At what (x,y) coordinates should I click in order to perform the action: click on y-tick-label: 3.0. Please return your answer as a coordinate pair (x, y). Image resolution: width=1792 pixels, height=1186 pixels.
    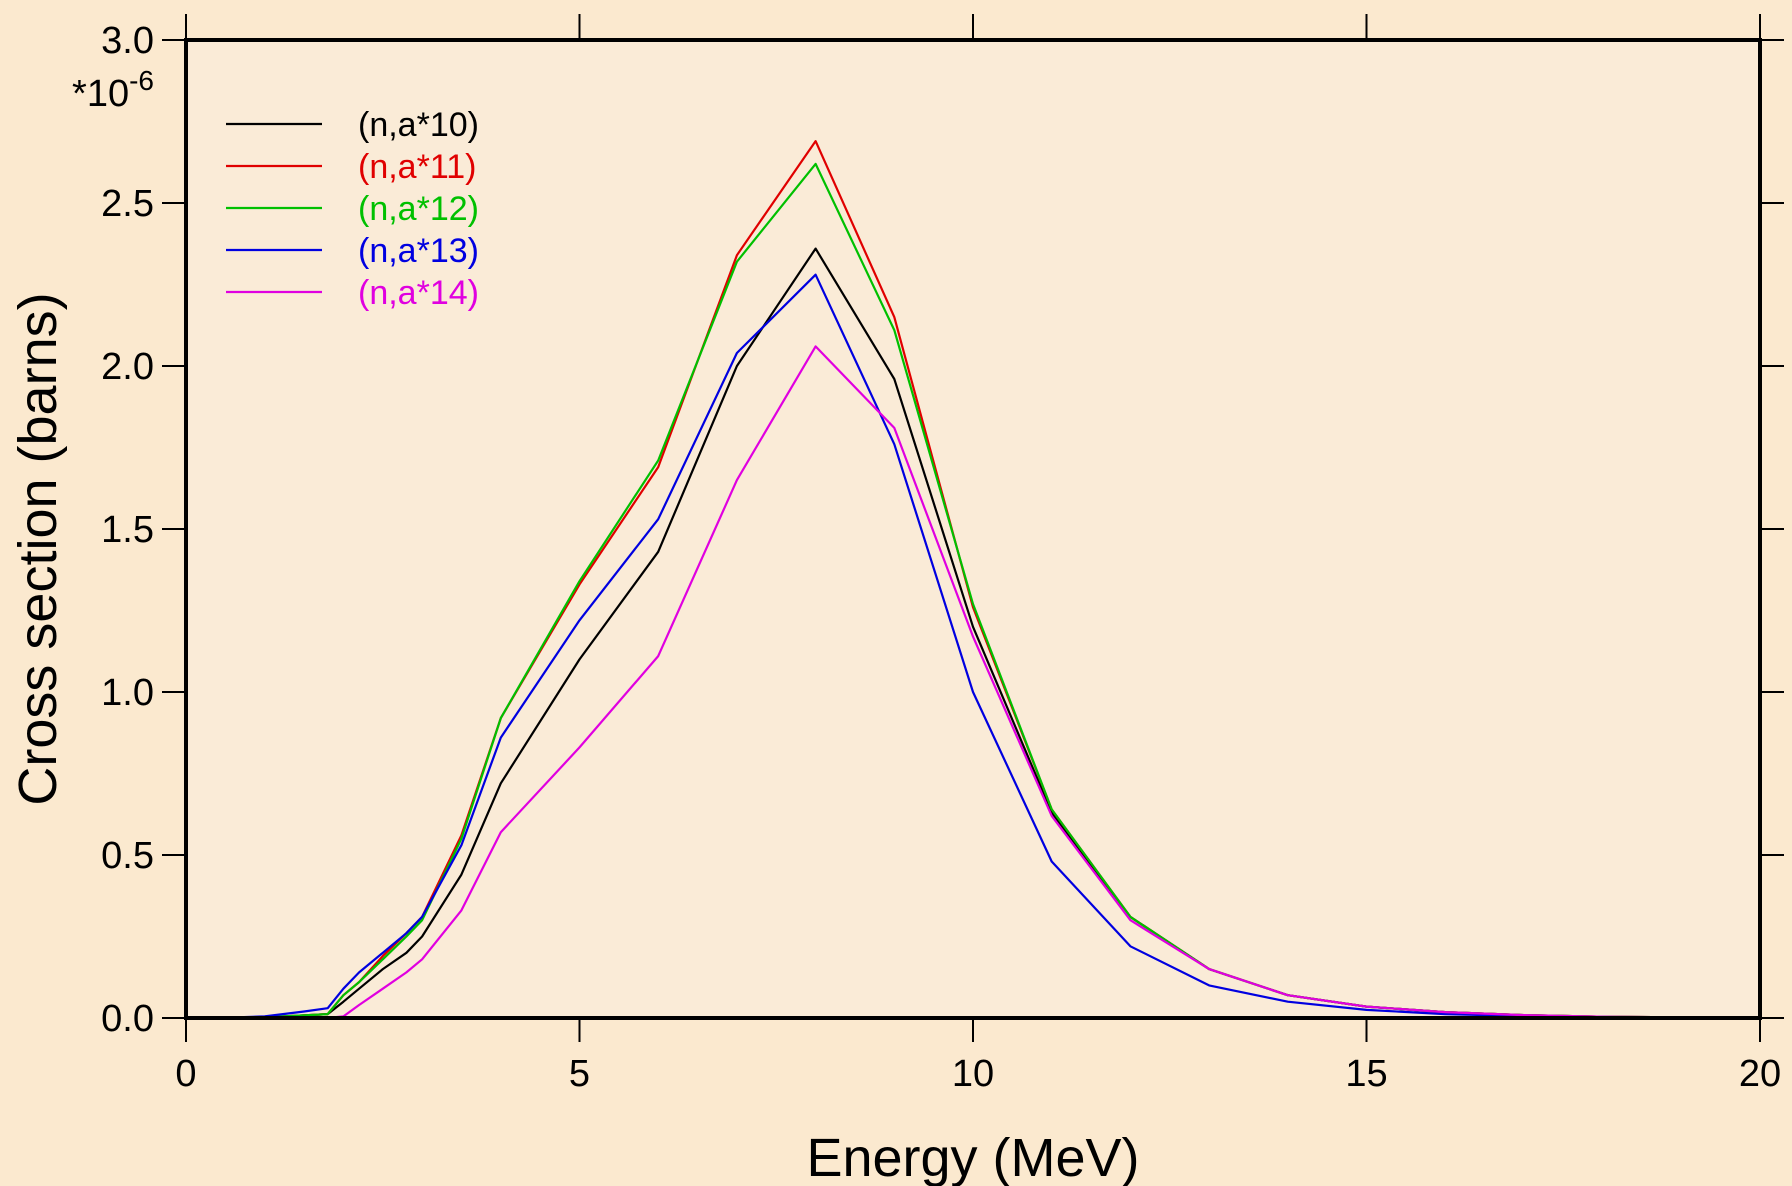
    Looking at the image, I should click on (127, 41).